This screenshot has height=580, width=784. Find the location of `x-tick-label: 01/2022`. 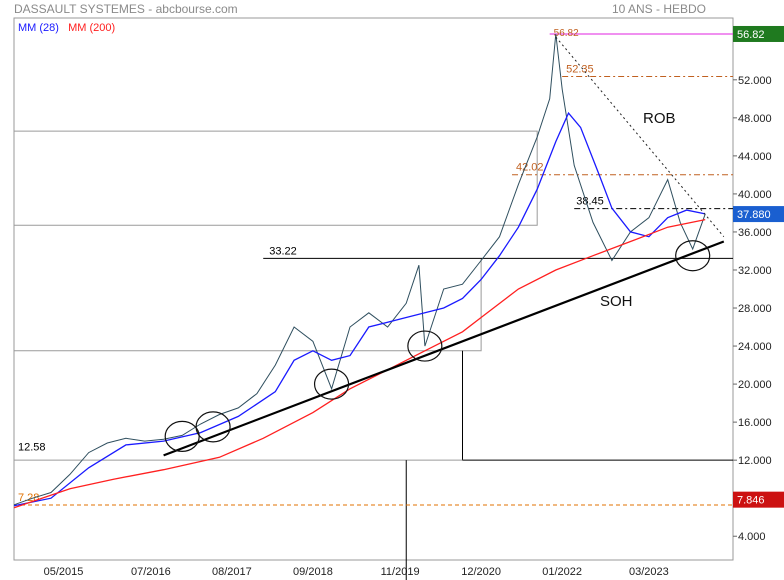

x-tick-label: 01/2022 is located at coordinates (562, 572).